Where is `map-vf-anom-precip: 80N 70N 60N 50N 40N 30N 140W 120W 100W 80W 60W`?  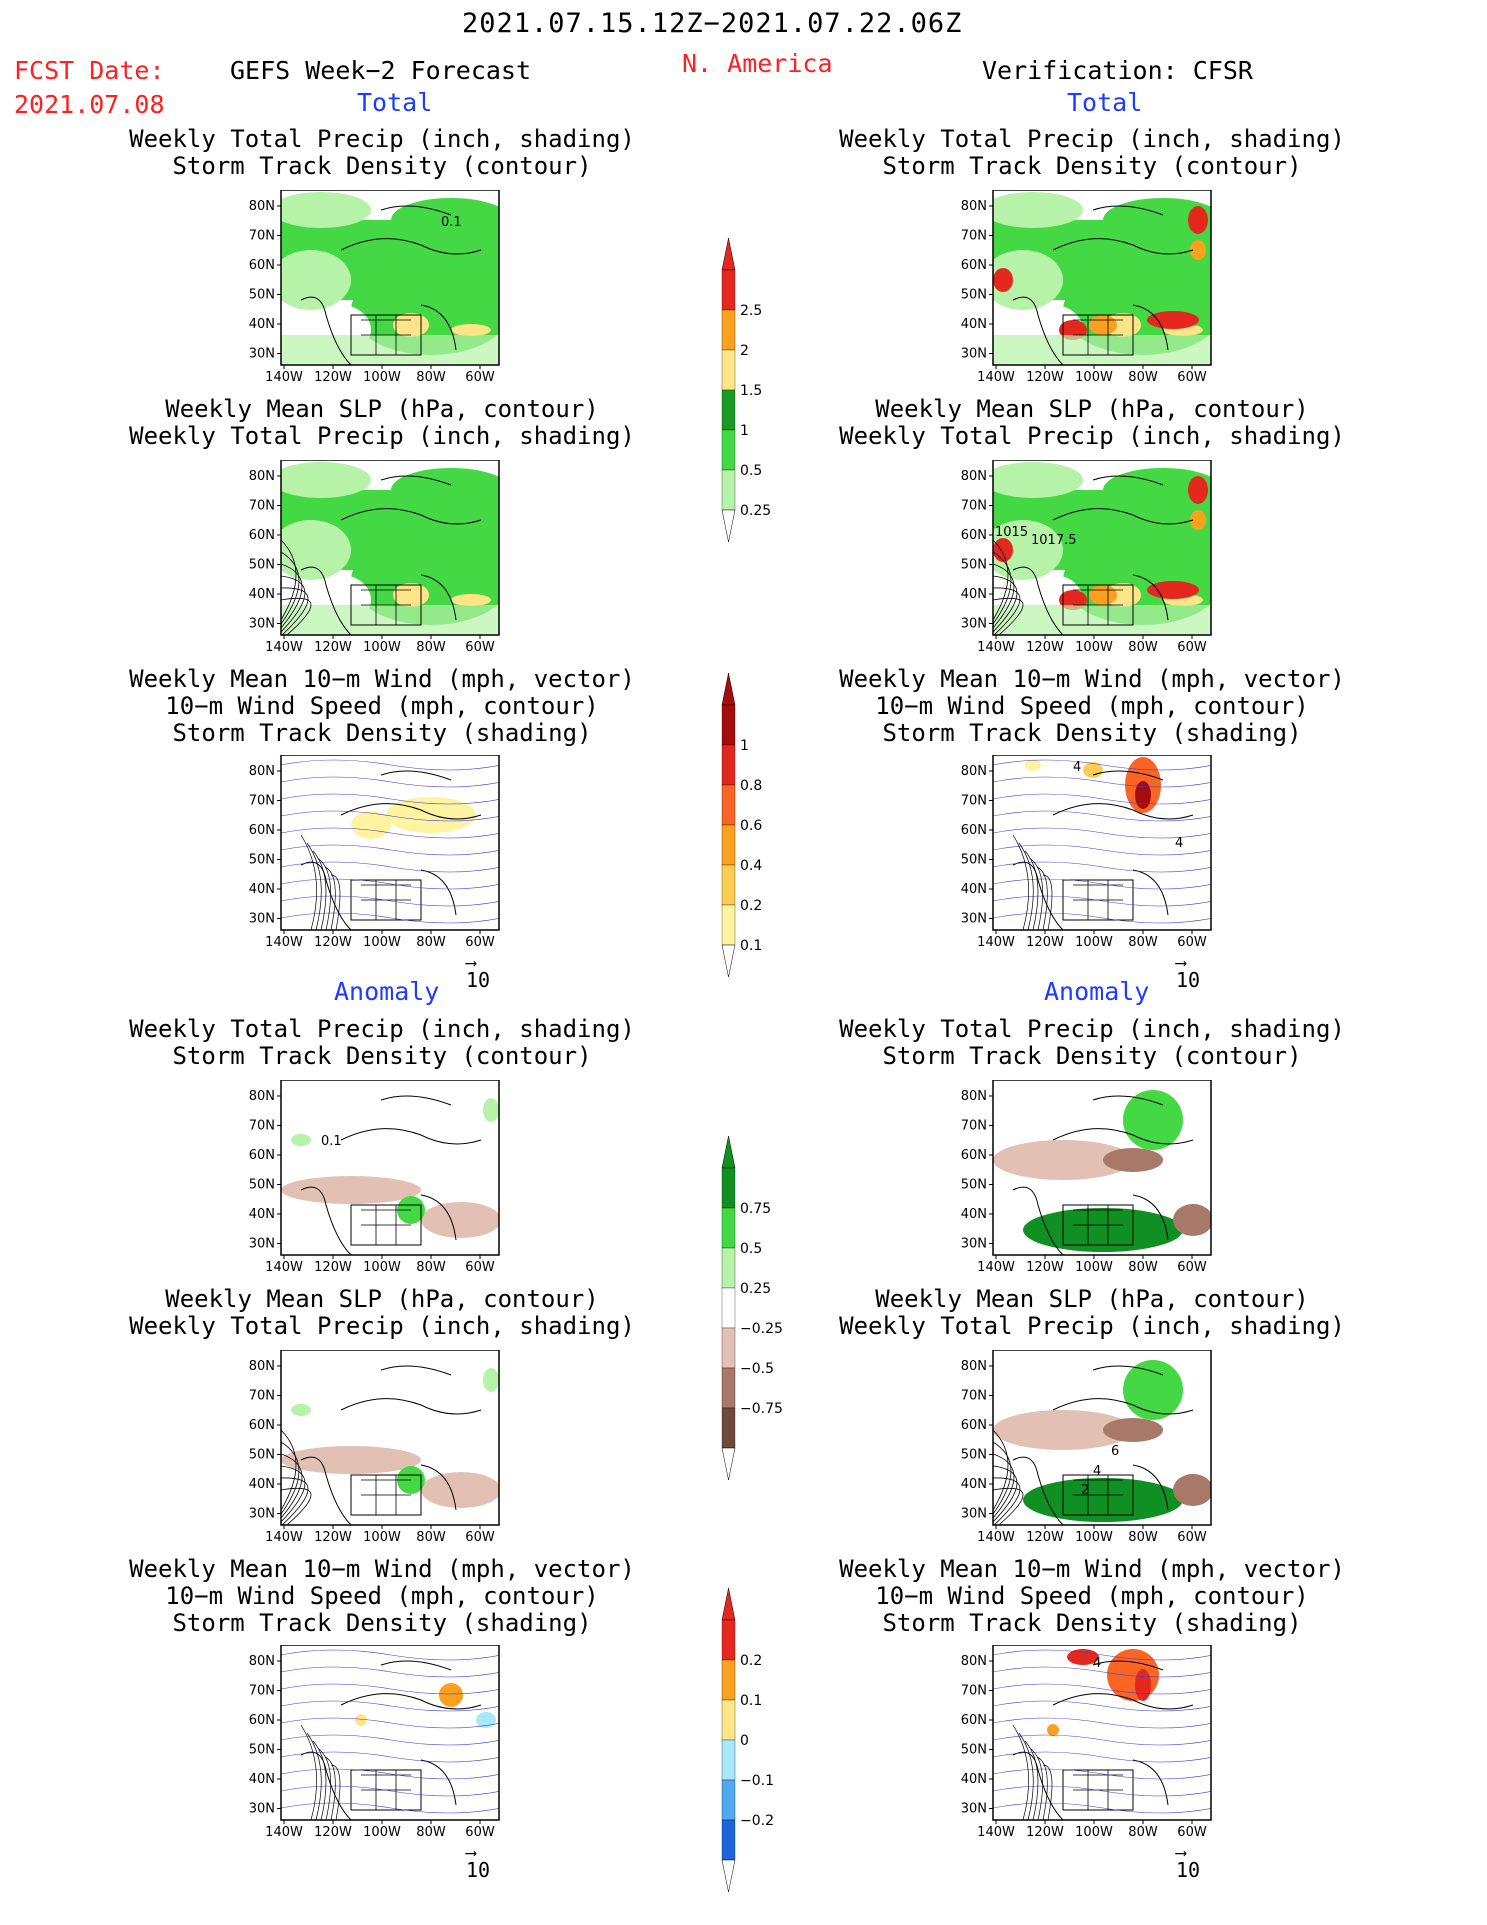 map-vf-anom-precip: 80N 70N 60N 50N 40N 30N 140W 120W 100W 80W 60W is located at coordinates (1086, 1177).